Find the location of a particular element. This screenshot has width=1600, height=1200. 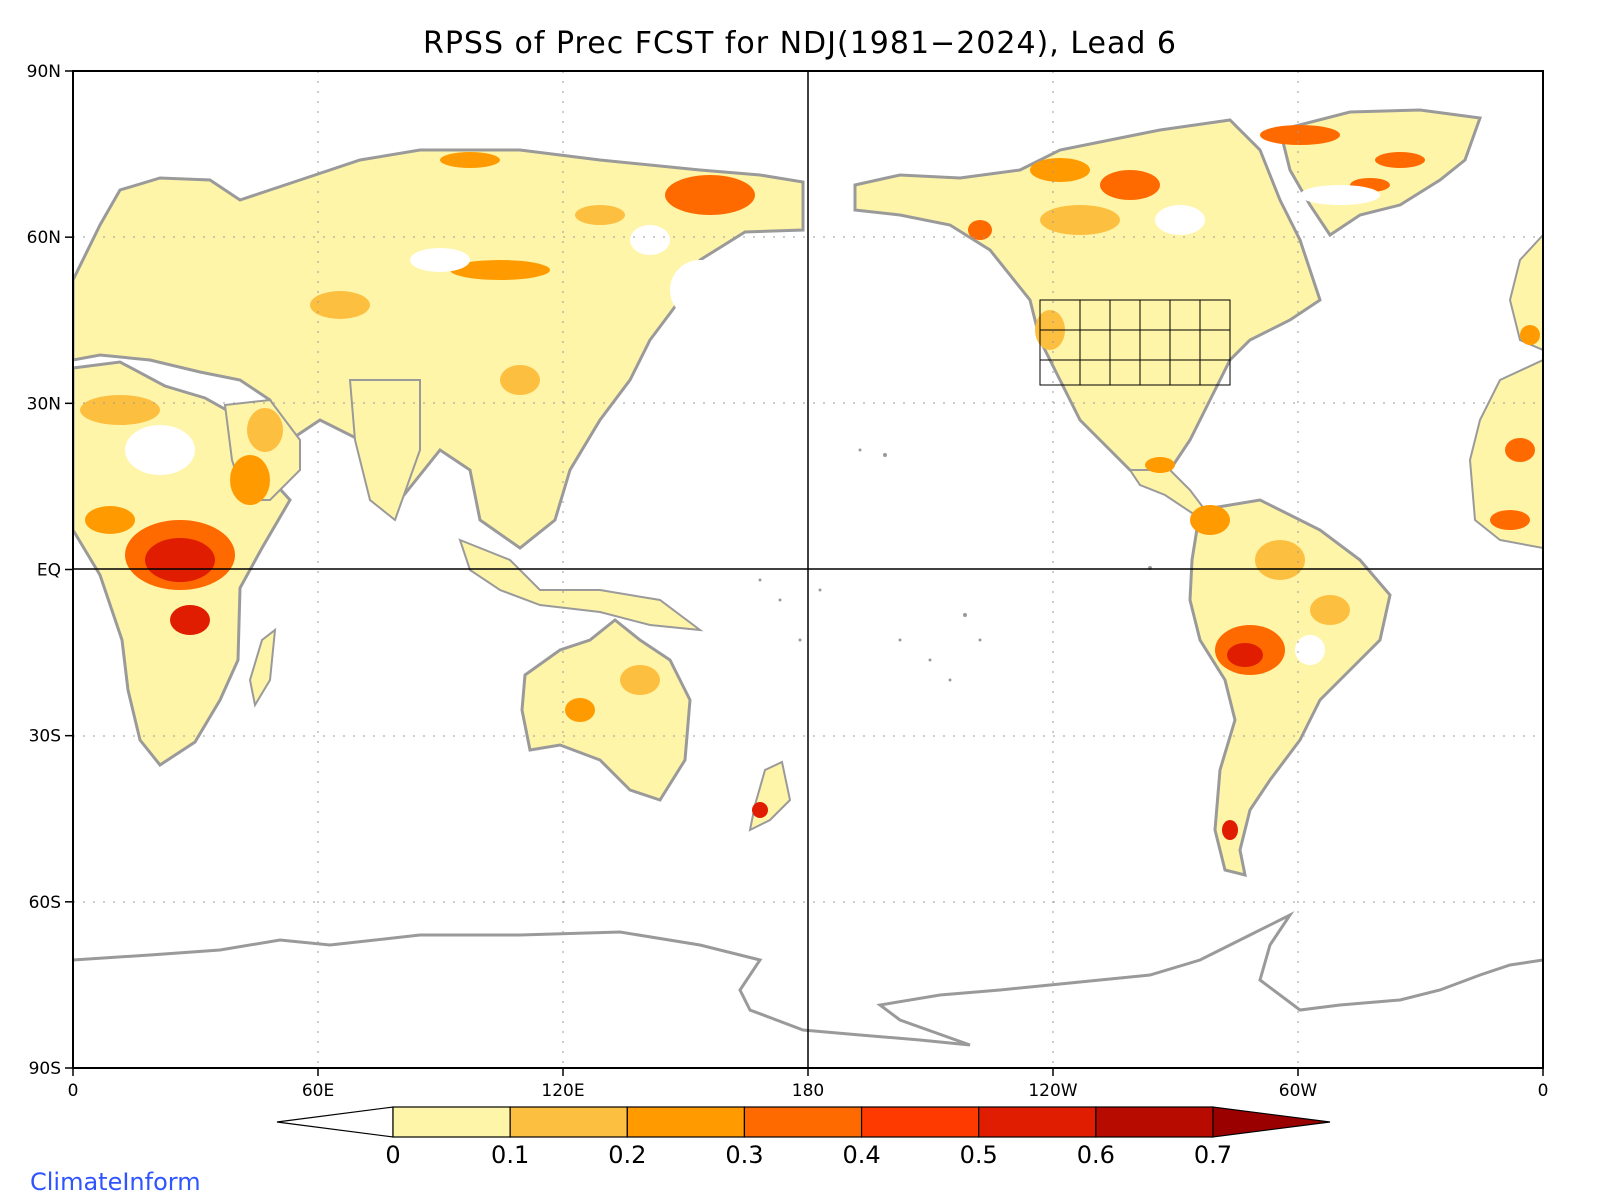

us-state-boundaries is located at coordinates (1135, 342).